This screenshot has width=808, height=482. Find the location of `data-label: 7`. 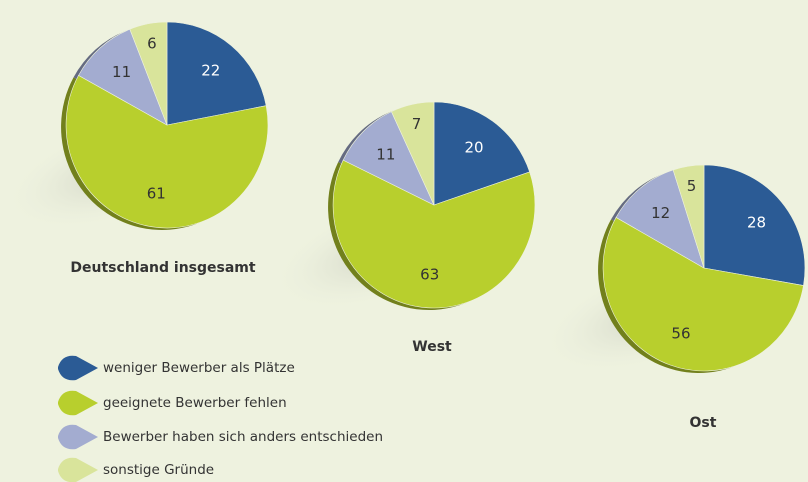

data-label: 7 is located at coordinates (417, 124).